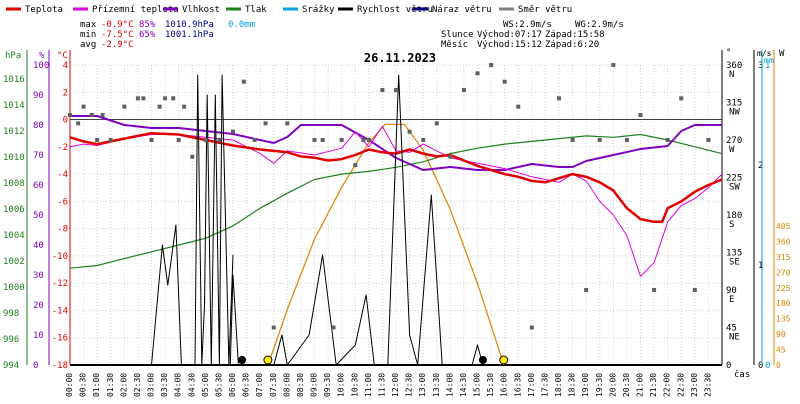 This screenshot has height=404, width=800. I want to click on axis-tick-celsius: -8, so click(62, 230).